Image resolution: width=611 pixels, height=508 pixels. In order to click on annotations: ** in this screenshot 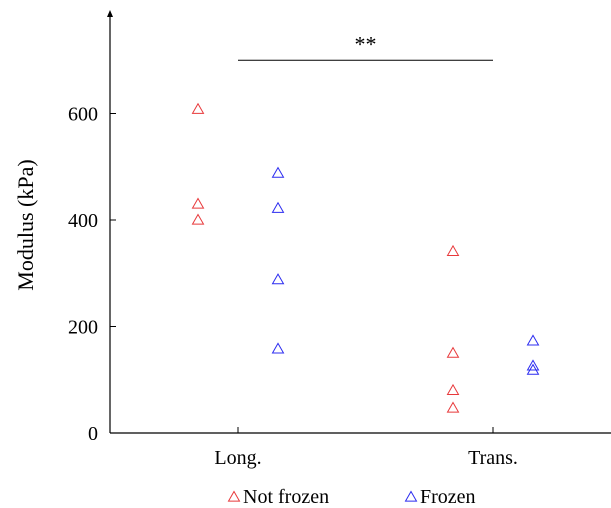, I will do `click(365, 46)`.